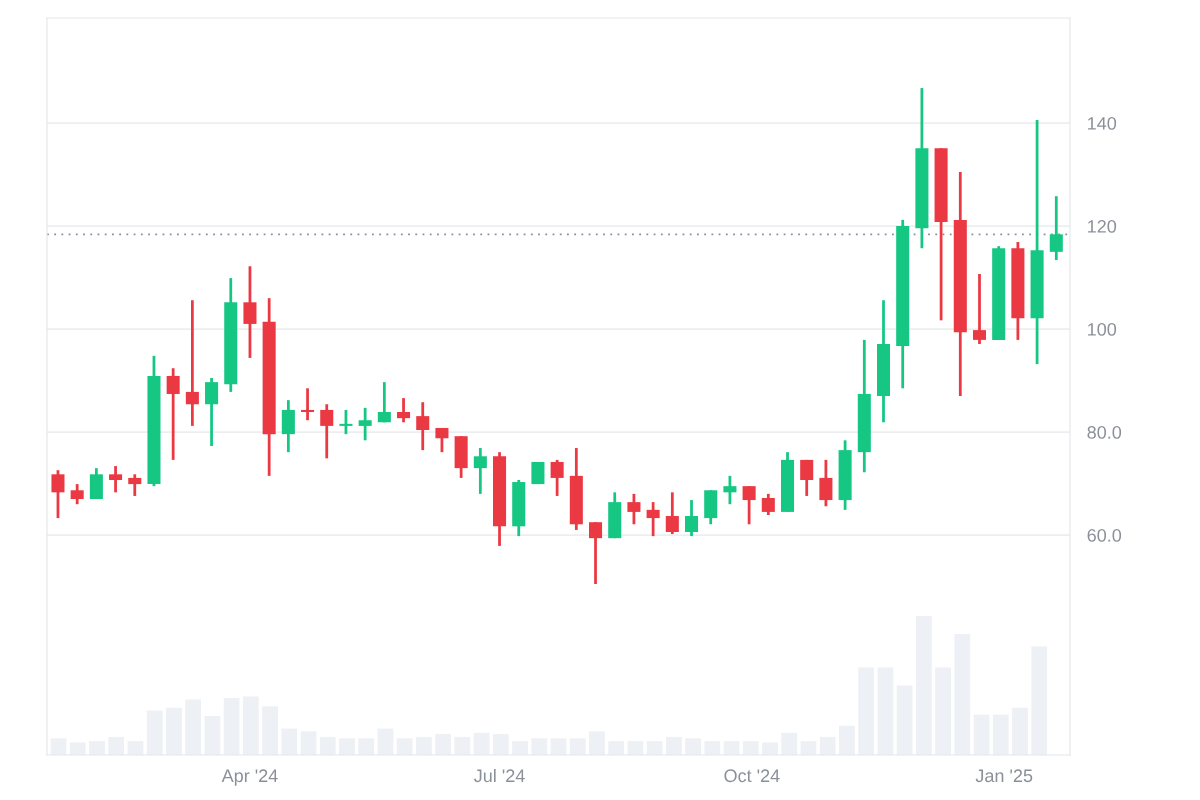 This screenshot has height=800, width=1200. I want to click on y-tick-label: 80.0, so click(1104, 432).